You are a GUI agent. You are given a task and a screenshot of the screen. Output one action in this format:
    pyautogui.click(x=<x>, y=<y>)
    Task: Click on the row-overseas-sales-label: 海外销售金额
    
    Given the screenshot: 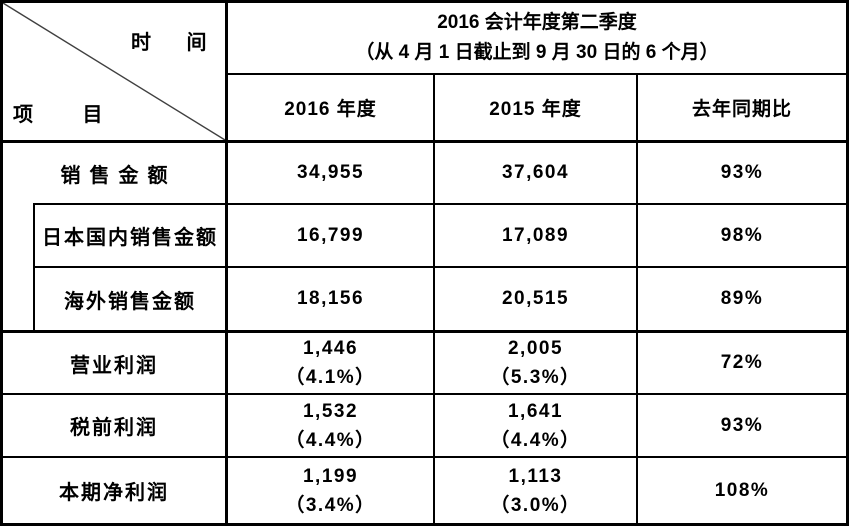 What is the action you would take?
    pyautogui.click(x=130, y=301)
    